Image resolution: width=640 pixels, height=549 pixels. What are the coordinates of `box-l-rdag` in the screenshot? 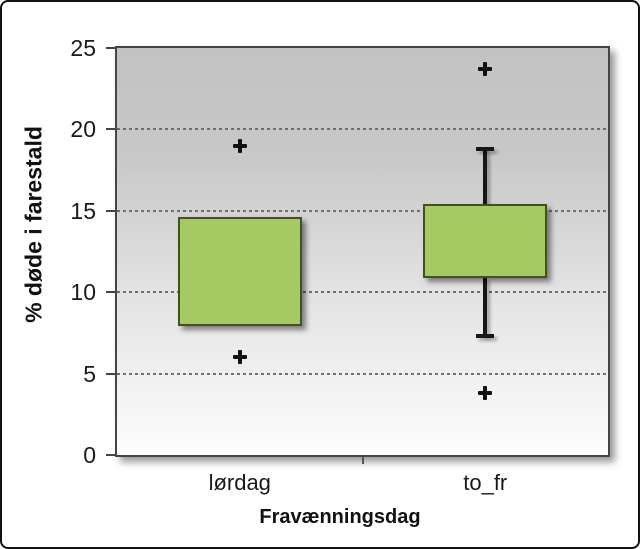 It's located at (239, 272).